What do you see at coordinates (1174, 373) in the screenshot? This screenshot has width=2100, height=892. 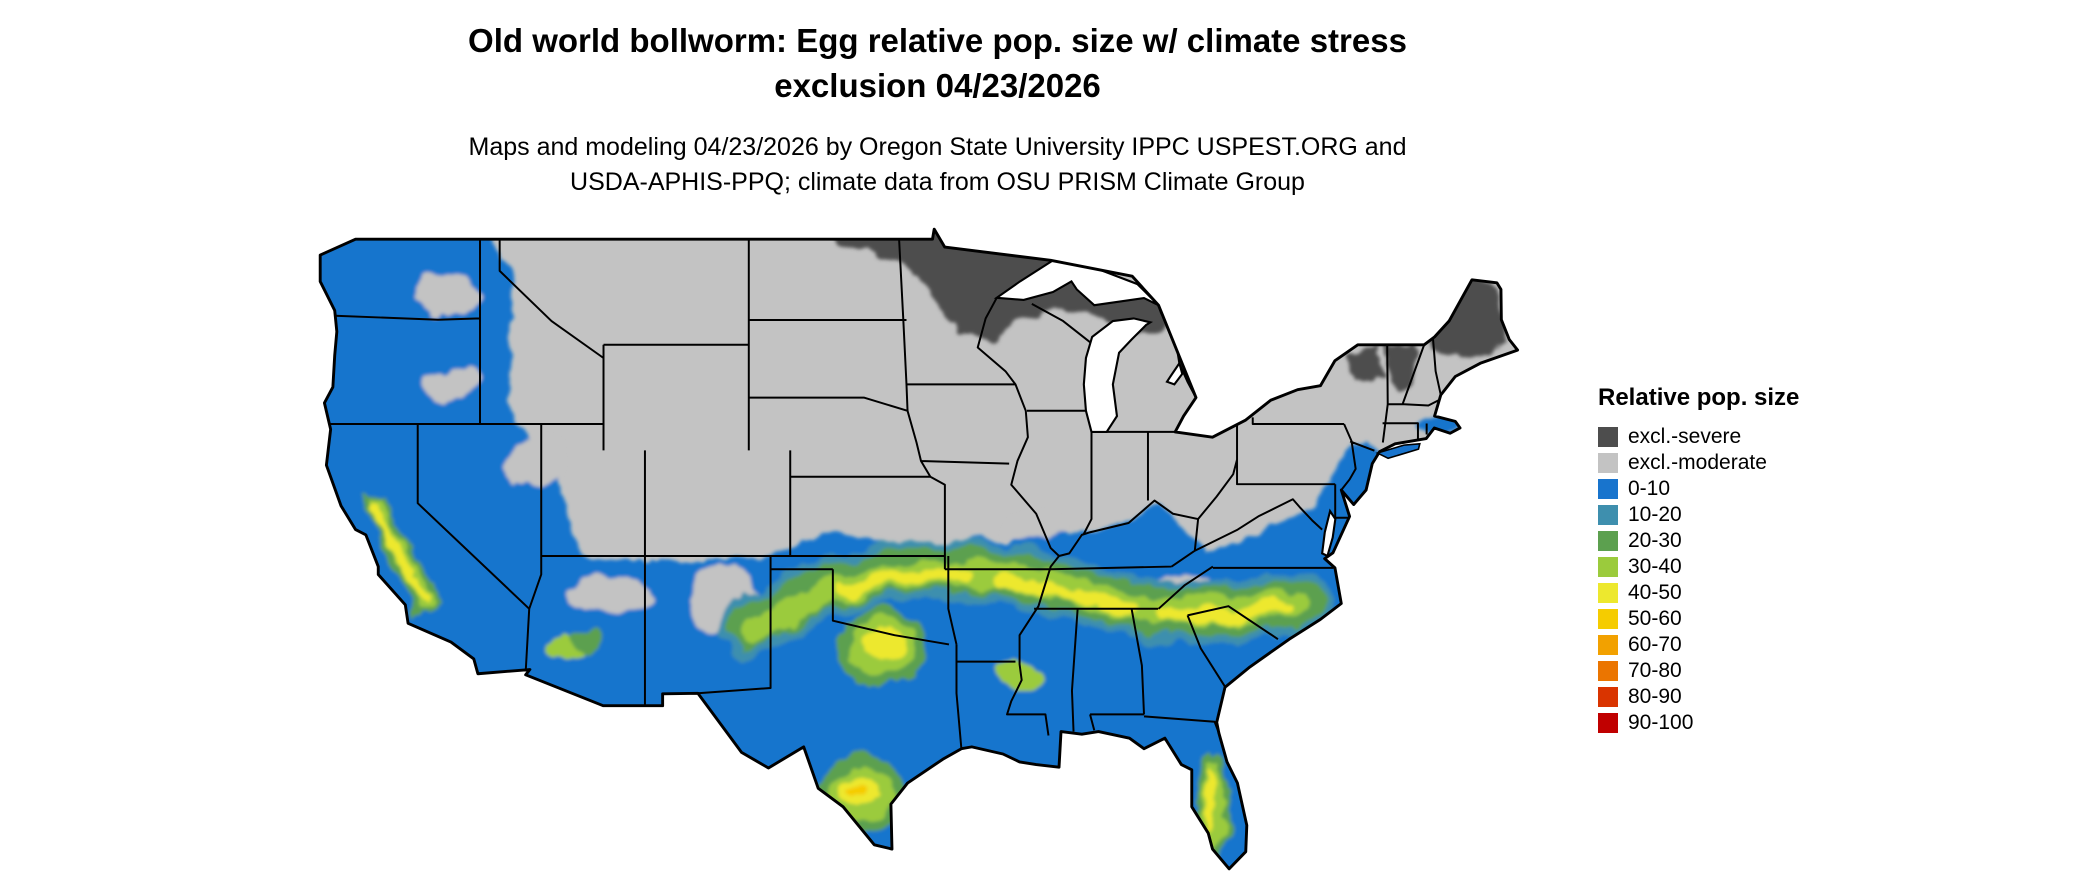 I see `saginaw-bay` at bounding box center [1174, 373].